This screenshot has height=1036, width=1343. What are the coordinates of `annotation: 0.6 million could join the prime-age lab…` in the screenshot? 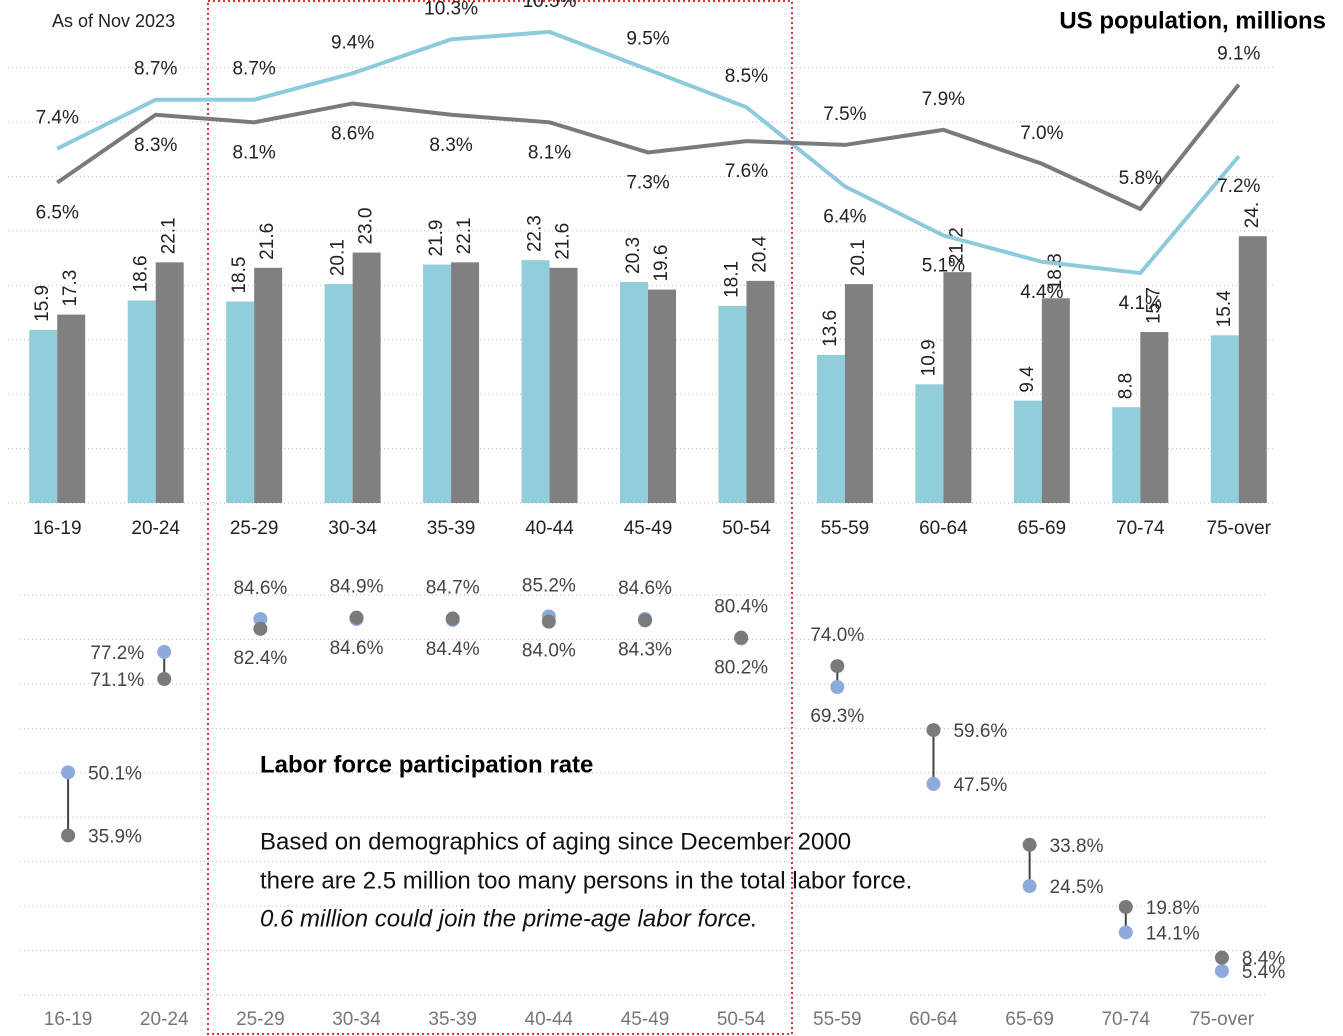 It's located at (509, 918).